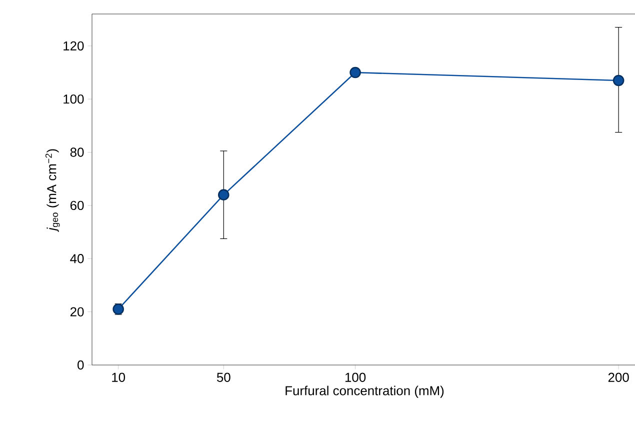 This screenshot has height=422, width=635. Describe the element at coordinates (81, 365) in the screenshot. I see `y-tick-label: 0` at that location.